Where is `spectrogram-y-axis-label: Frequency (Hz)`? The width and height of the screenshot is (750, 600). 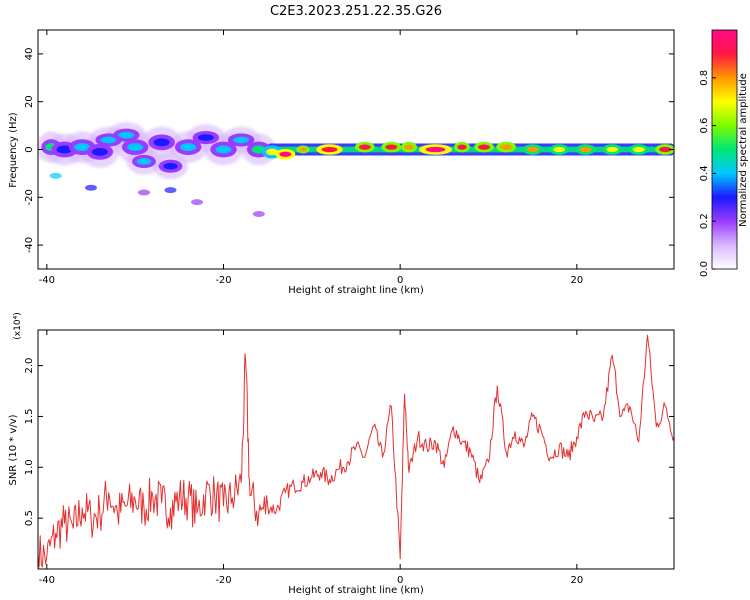
spectrogram-y-axis-label: Frequency (Hz) is located at coordinates (13, 150).